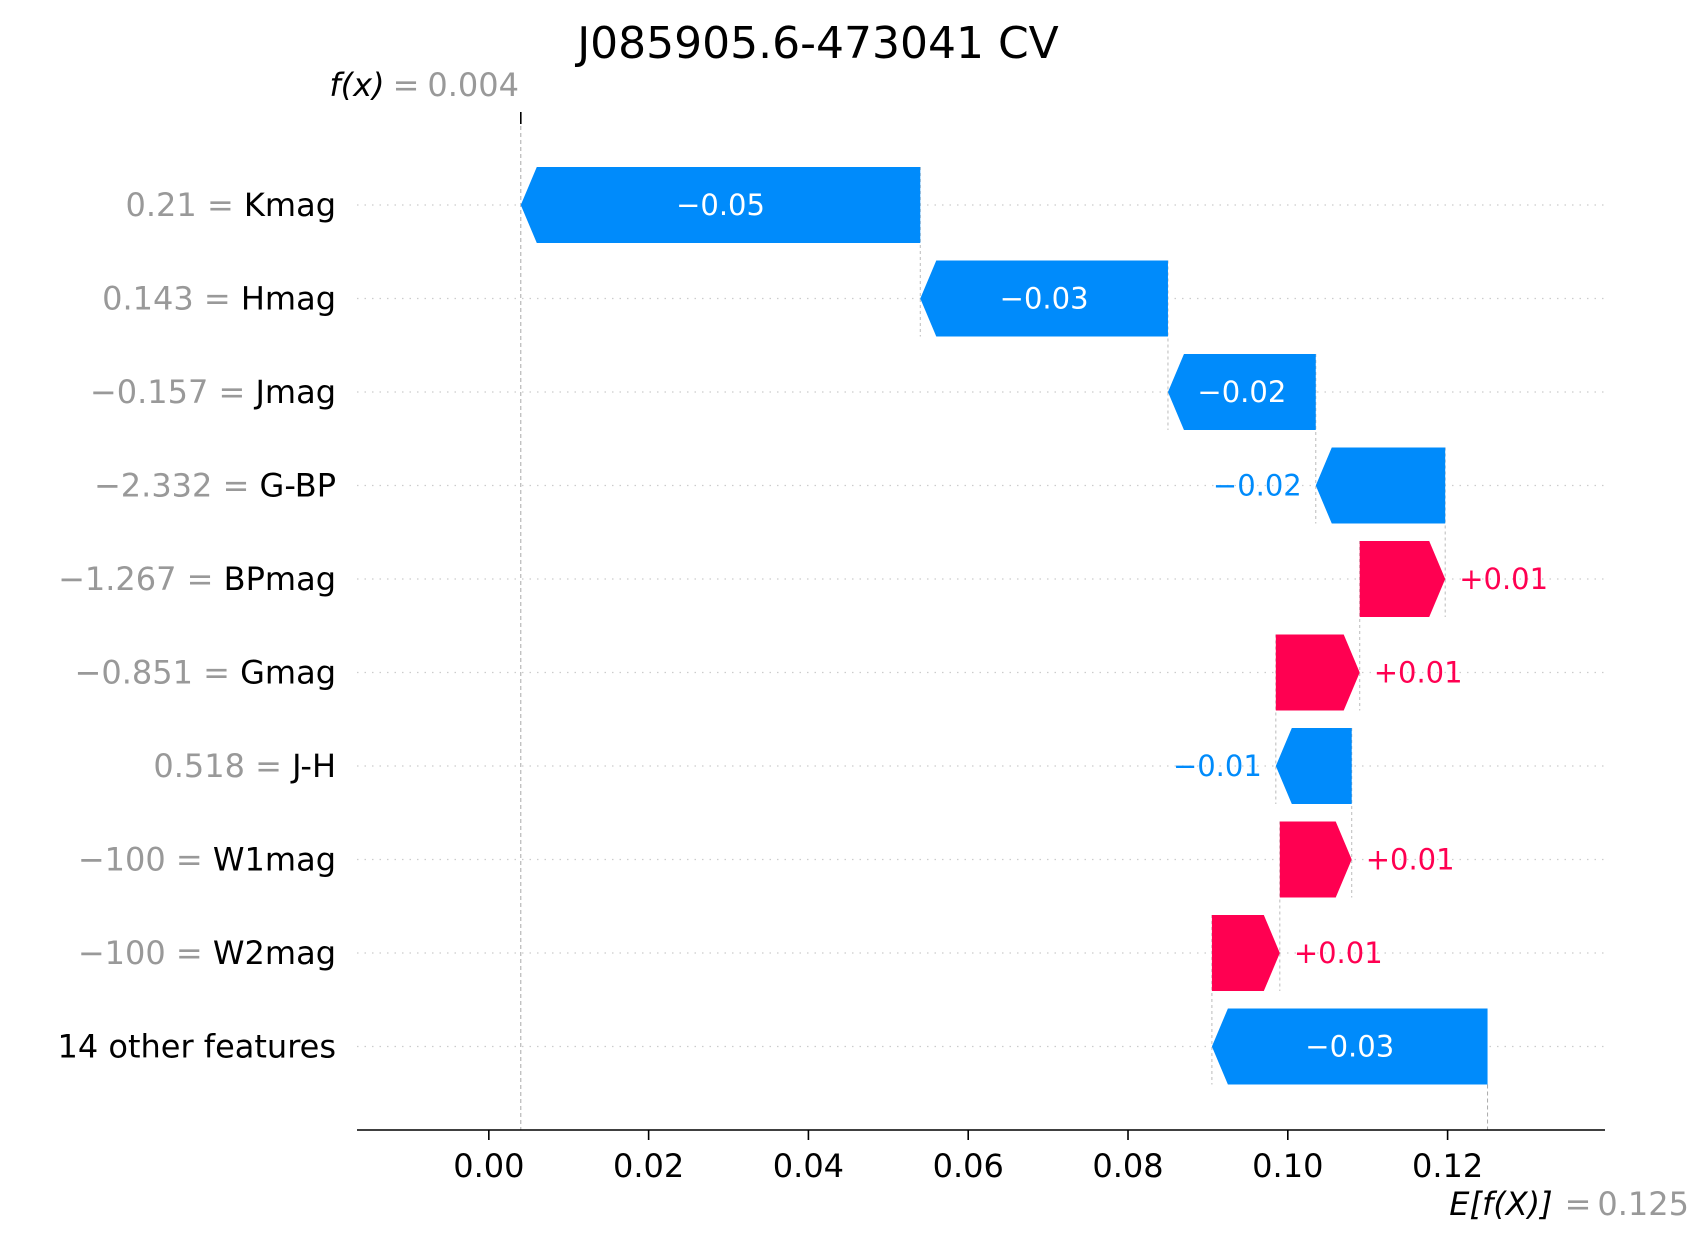 Image resolution: width=1695 pixels, height=1236 pixels. I want to click on feature-name: W1mag, so click(274, 860).